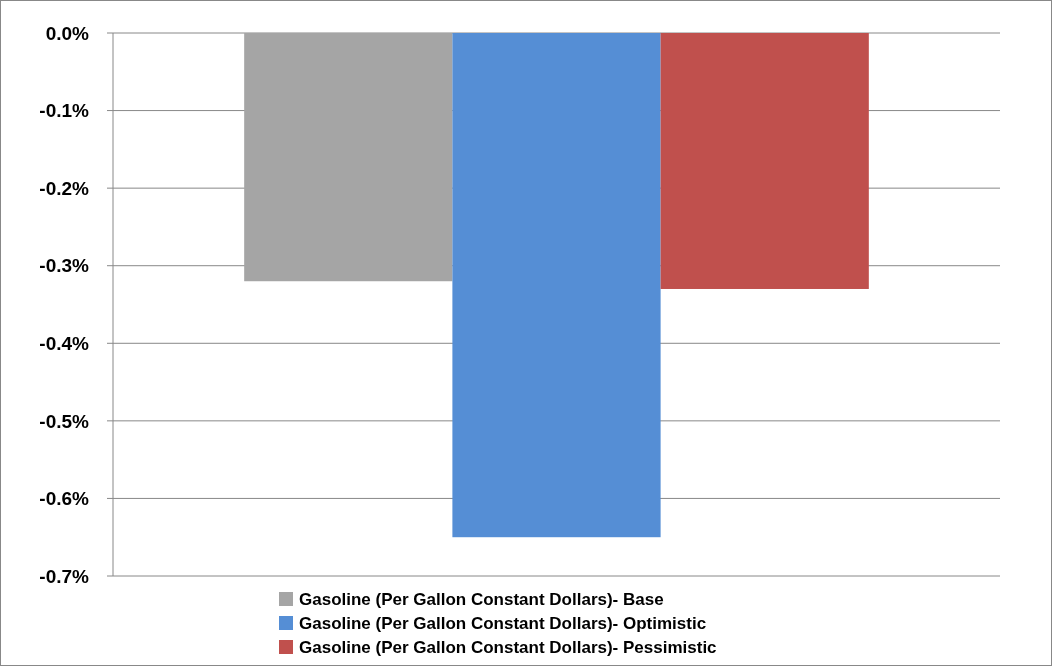 This screenshot has width=1052, height=666. What do you see at coordinates (481, 599) in the screenshot?
I see `legend-label: Gasoline (Per Gallon Constant Dollars)- Base` at bounding box center [481, 599].